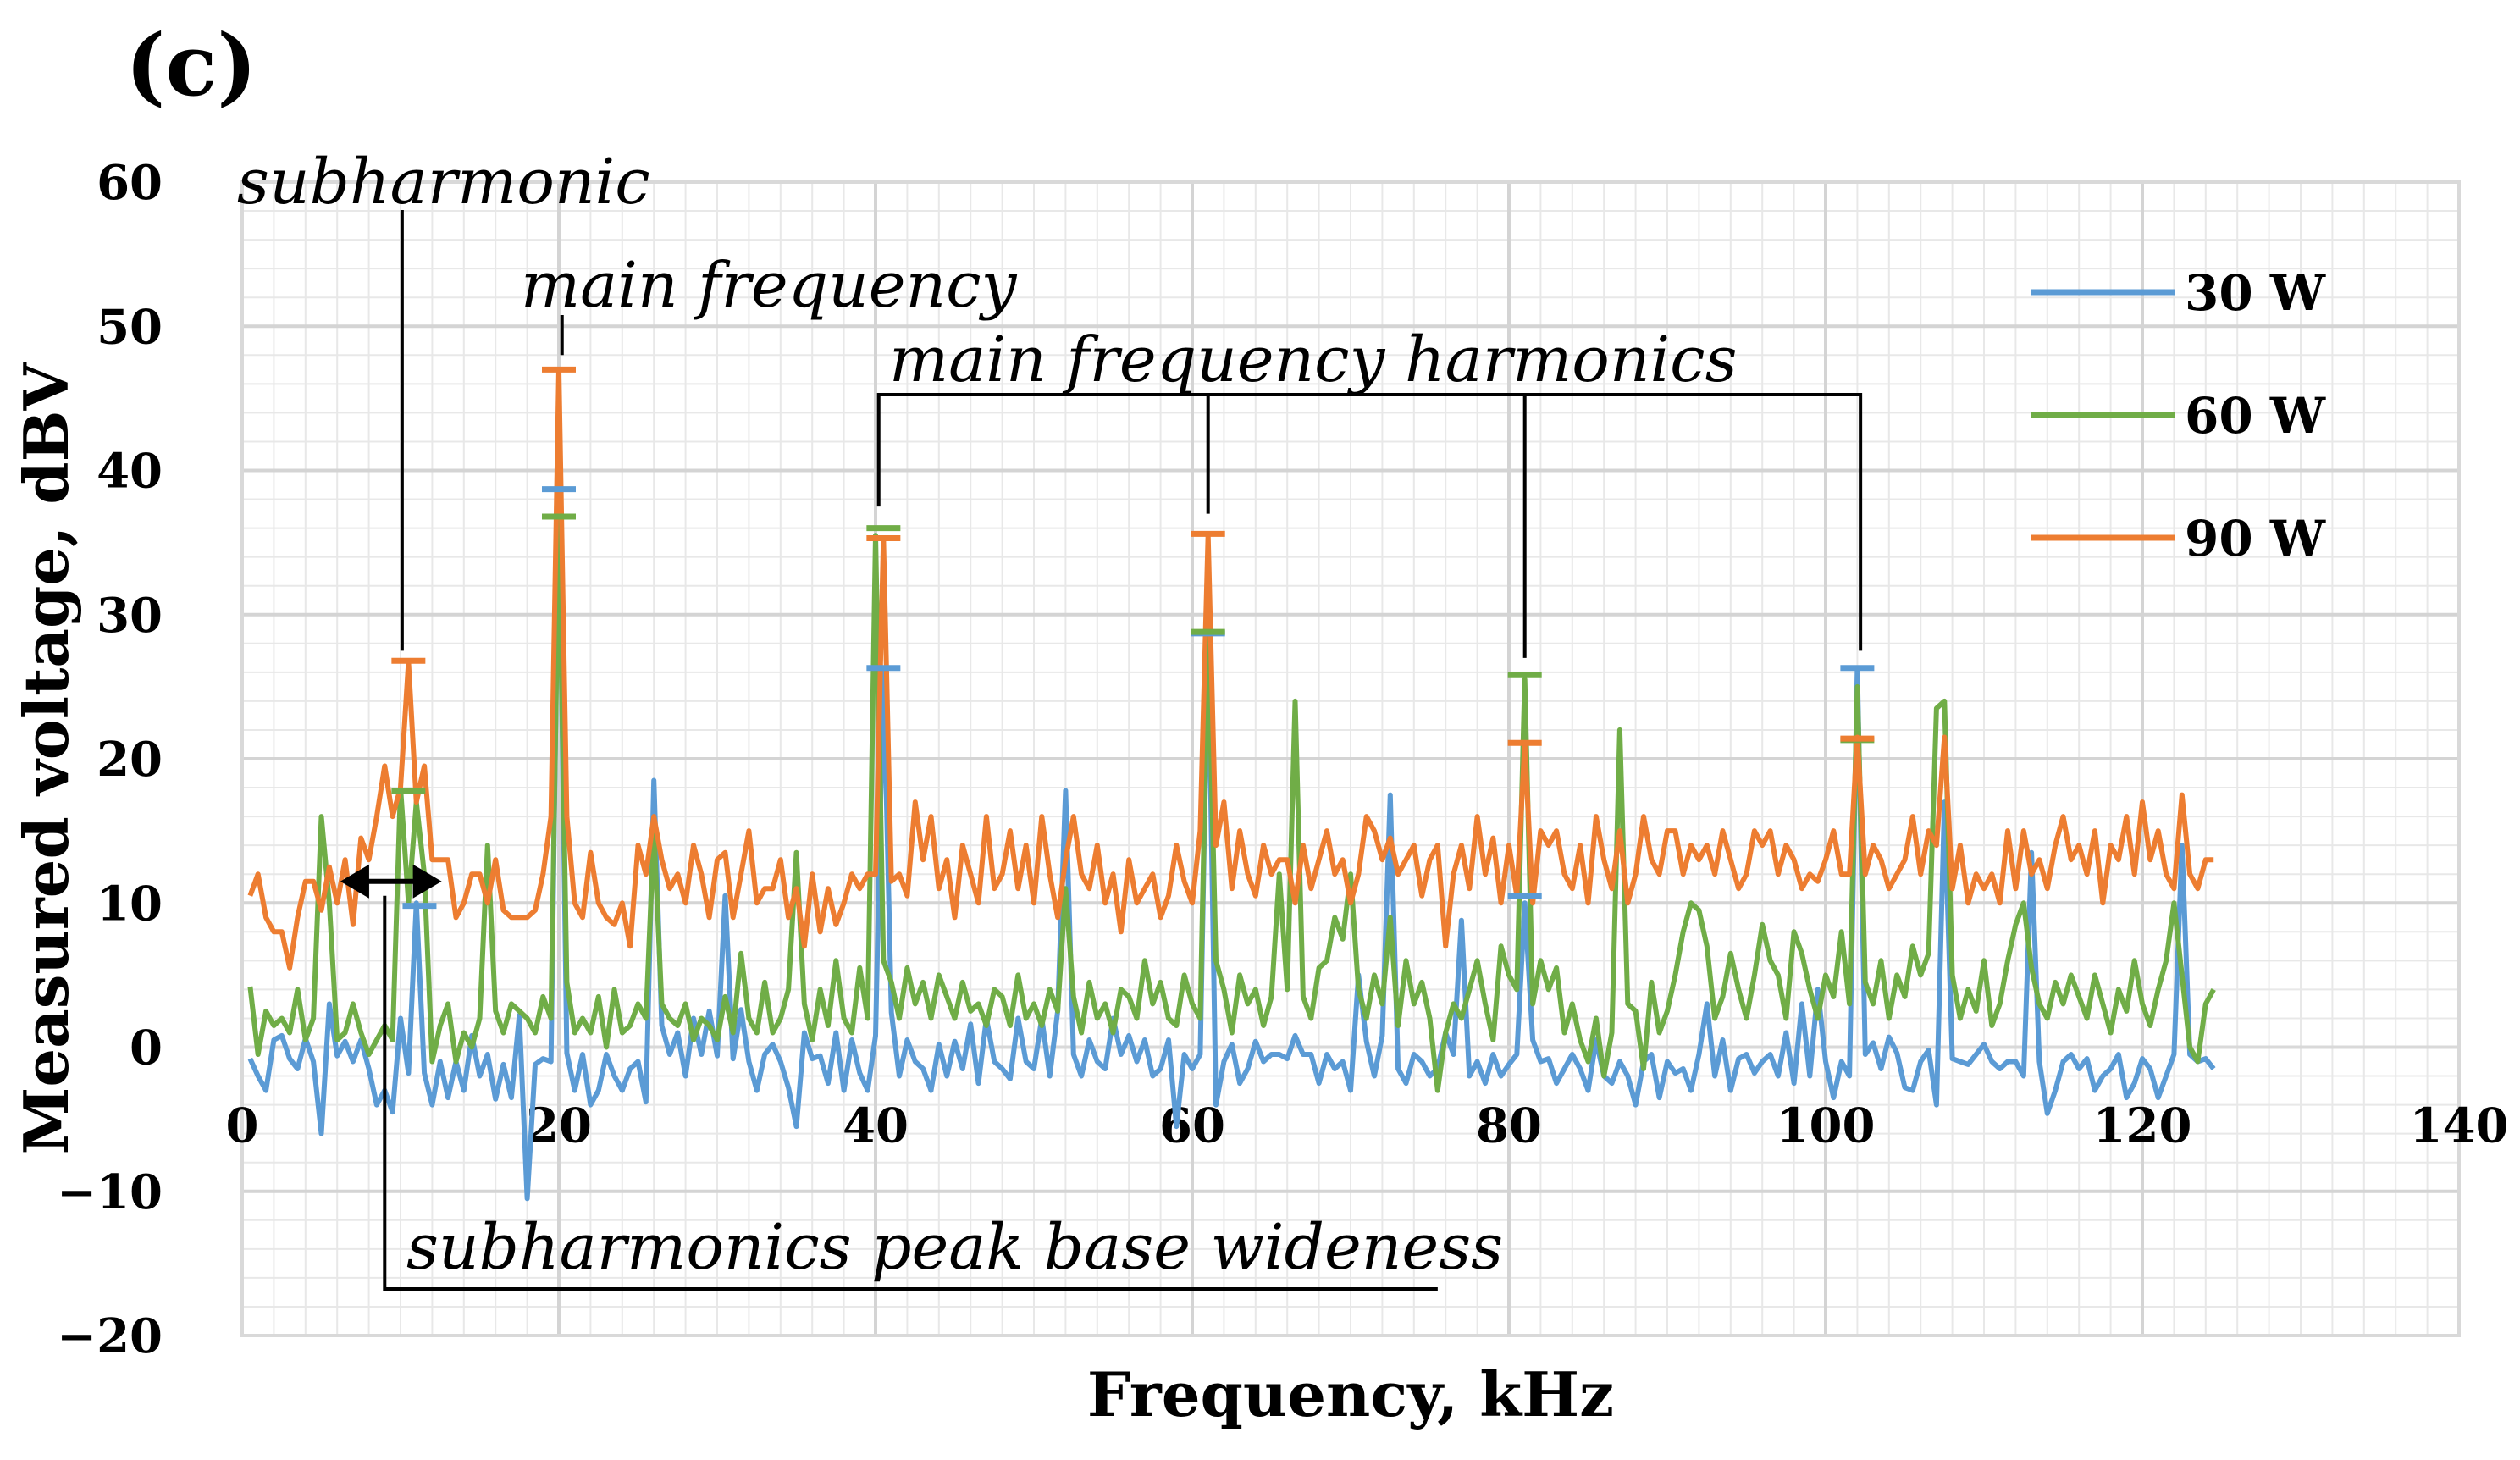 Image resolution: width=2520 pixels, height=1460 pixels. What do you see at coordinates (130, 616) in the screenshot?
I see `y-tick-label: 30` at bounding box center [130, 616].